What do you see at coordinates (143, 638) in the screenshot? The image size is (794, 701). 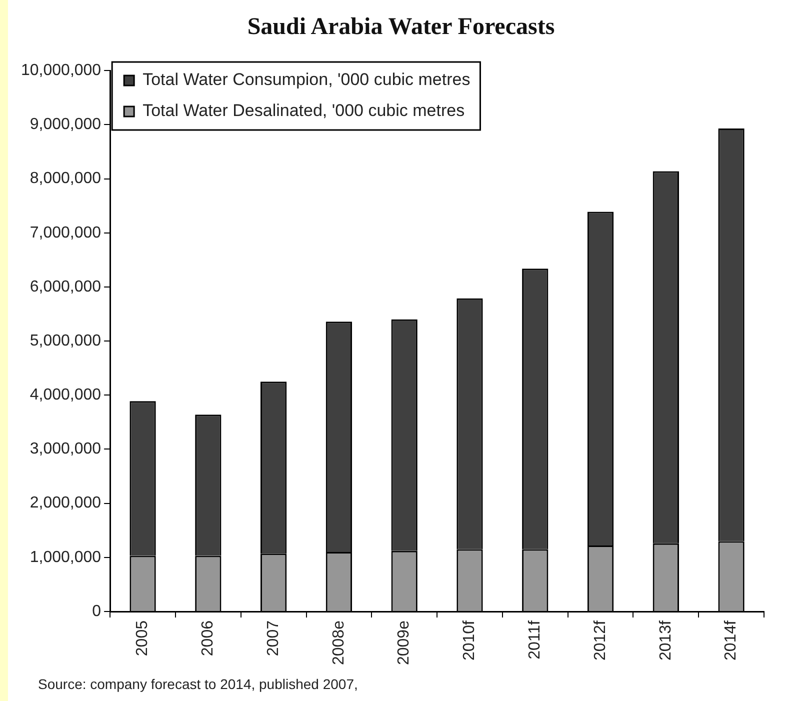 I see `x-tick-label: 2005` at bounding box center [143, 638].